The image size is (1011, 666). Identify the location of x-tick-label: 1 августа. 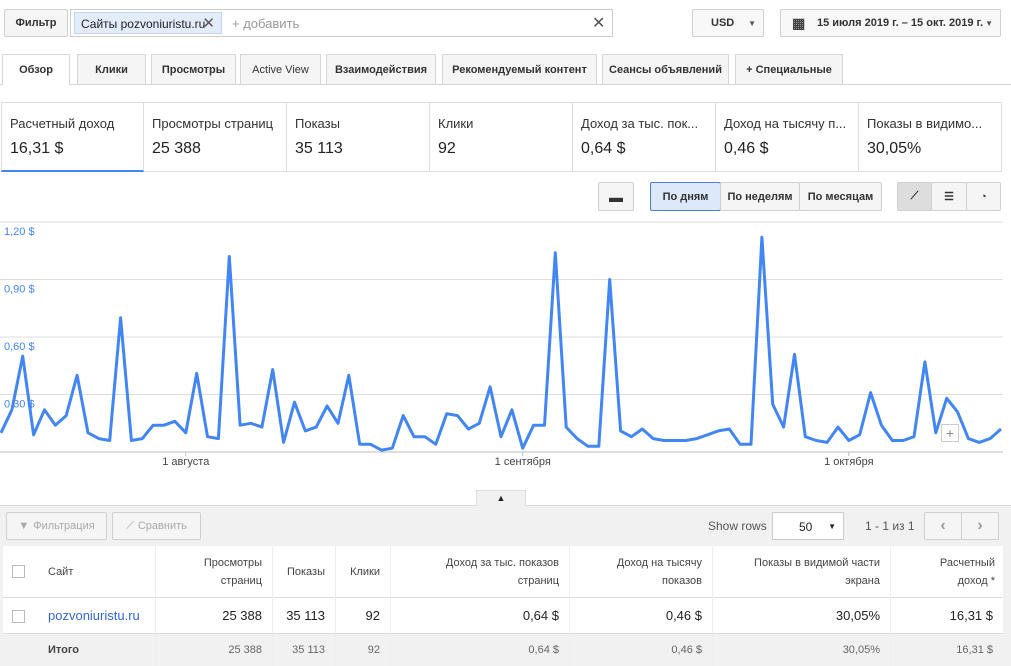
(186, 462).